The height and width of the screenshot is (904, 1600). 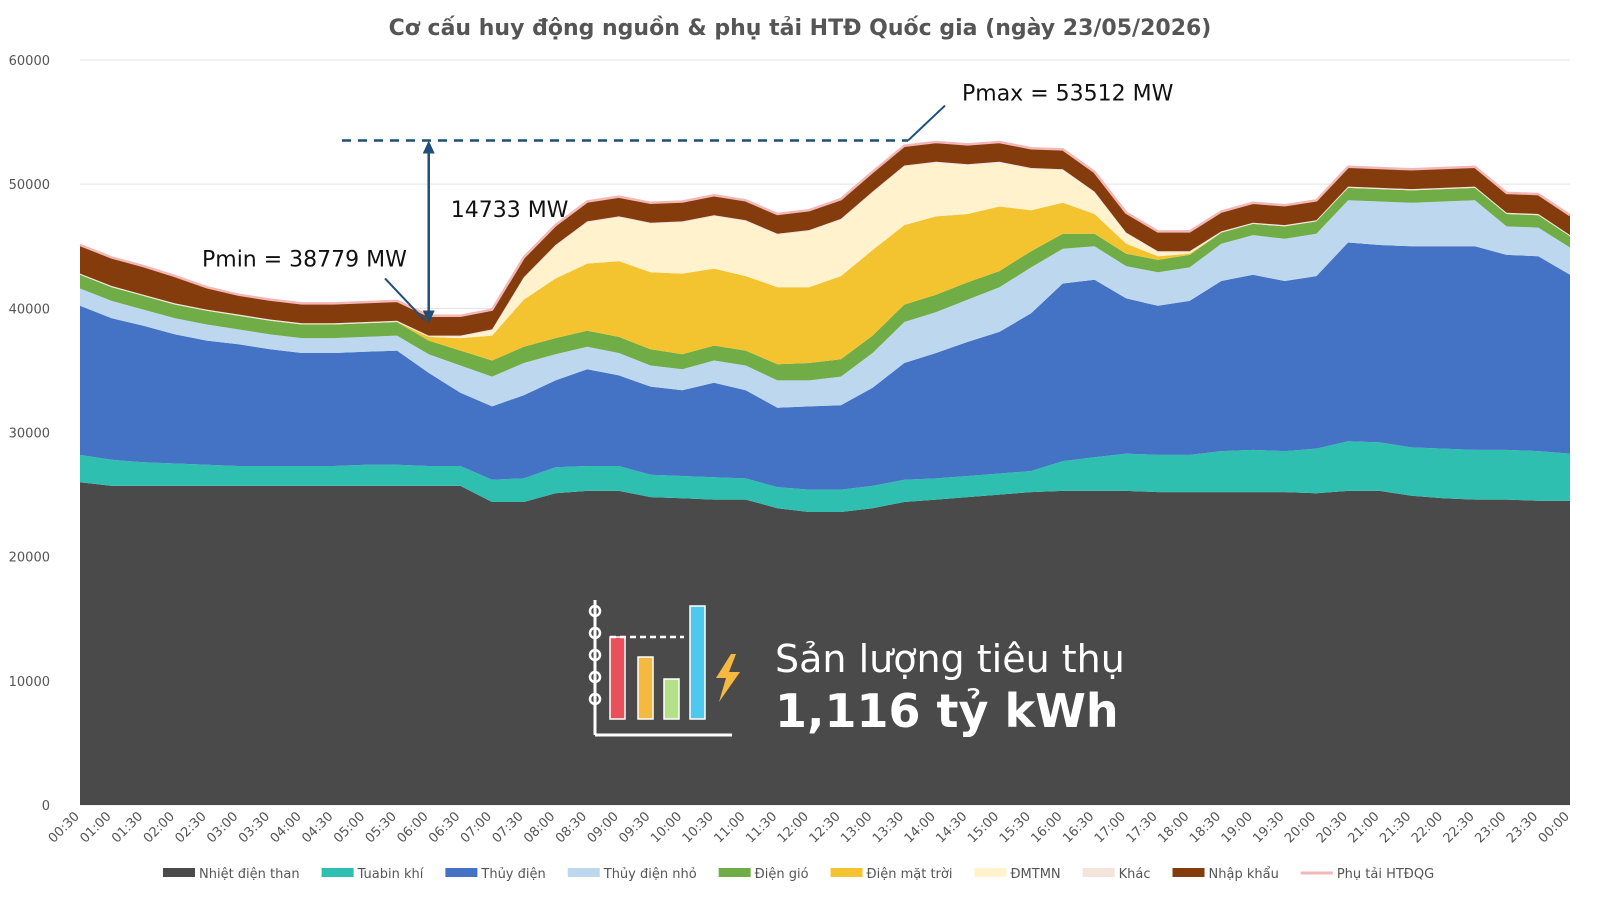 What do you see at coordinates (191, 827) in the screenshot?
I see `x-tick-label: 02:30` at bounding box center [191, 827].